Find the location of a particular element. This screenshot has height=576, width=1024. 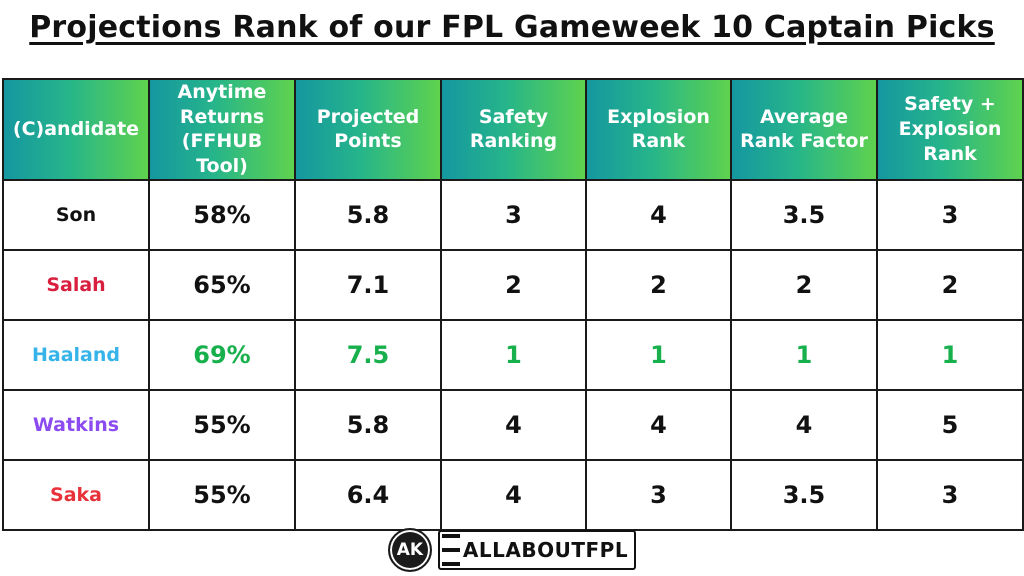

table-row: Son 58% 5.8 3 4 3.5 3 is located at coordinates (513, 214).